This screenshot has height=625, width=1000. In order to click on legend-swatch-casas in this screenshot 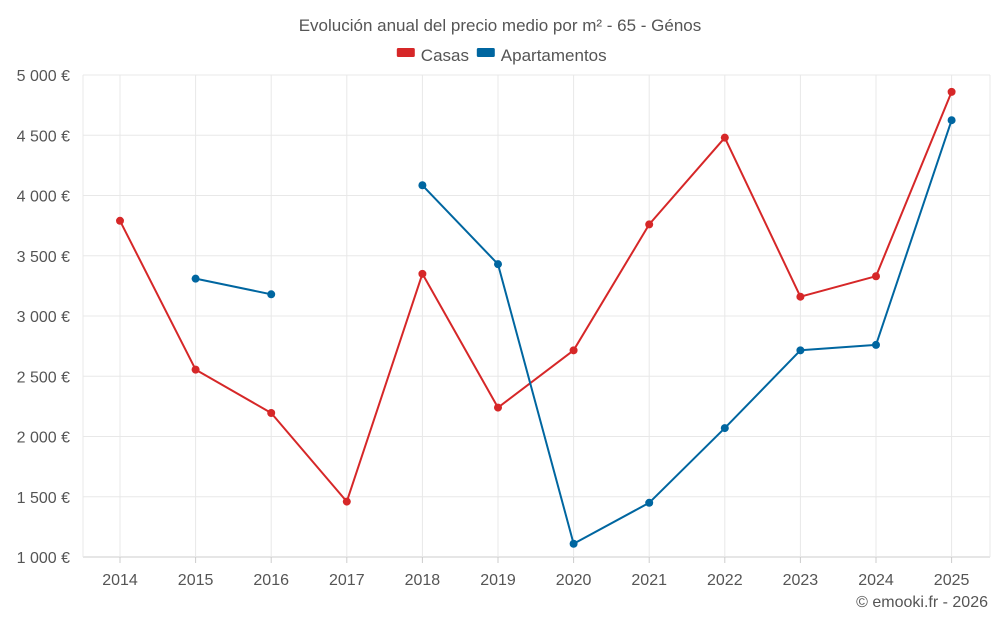, I will do `click(405, 52)`.